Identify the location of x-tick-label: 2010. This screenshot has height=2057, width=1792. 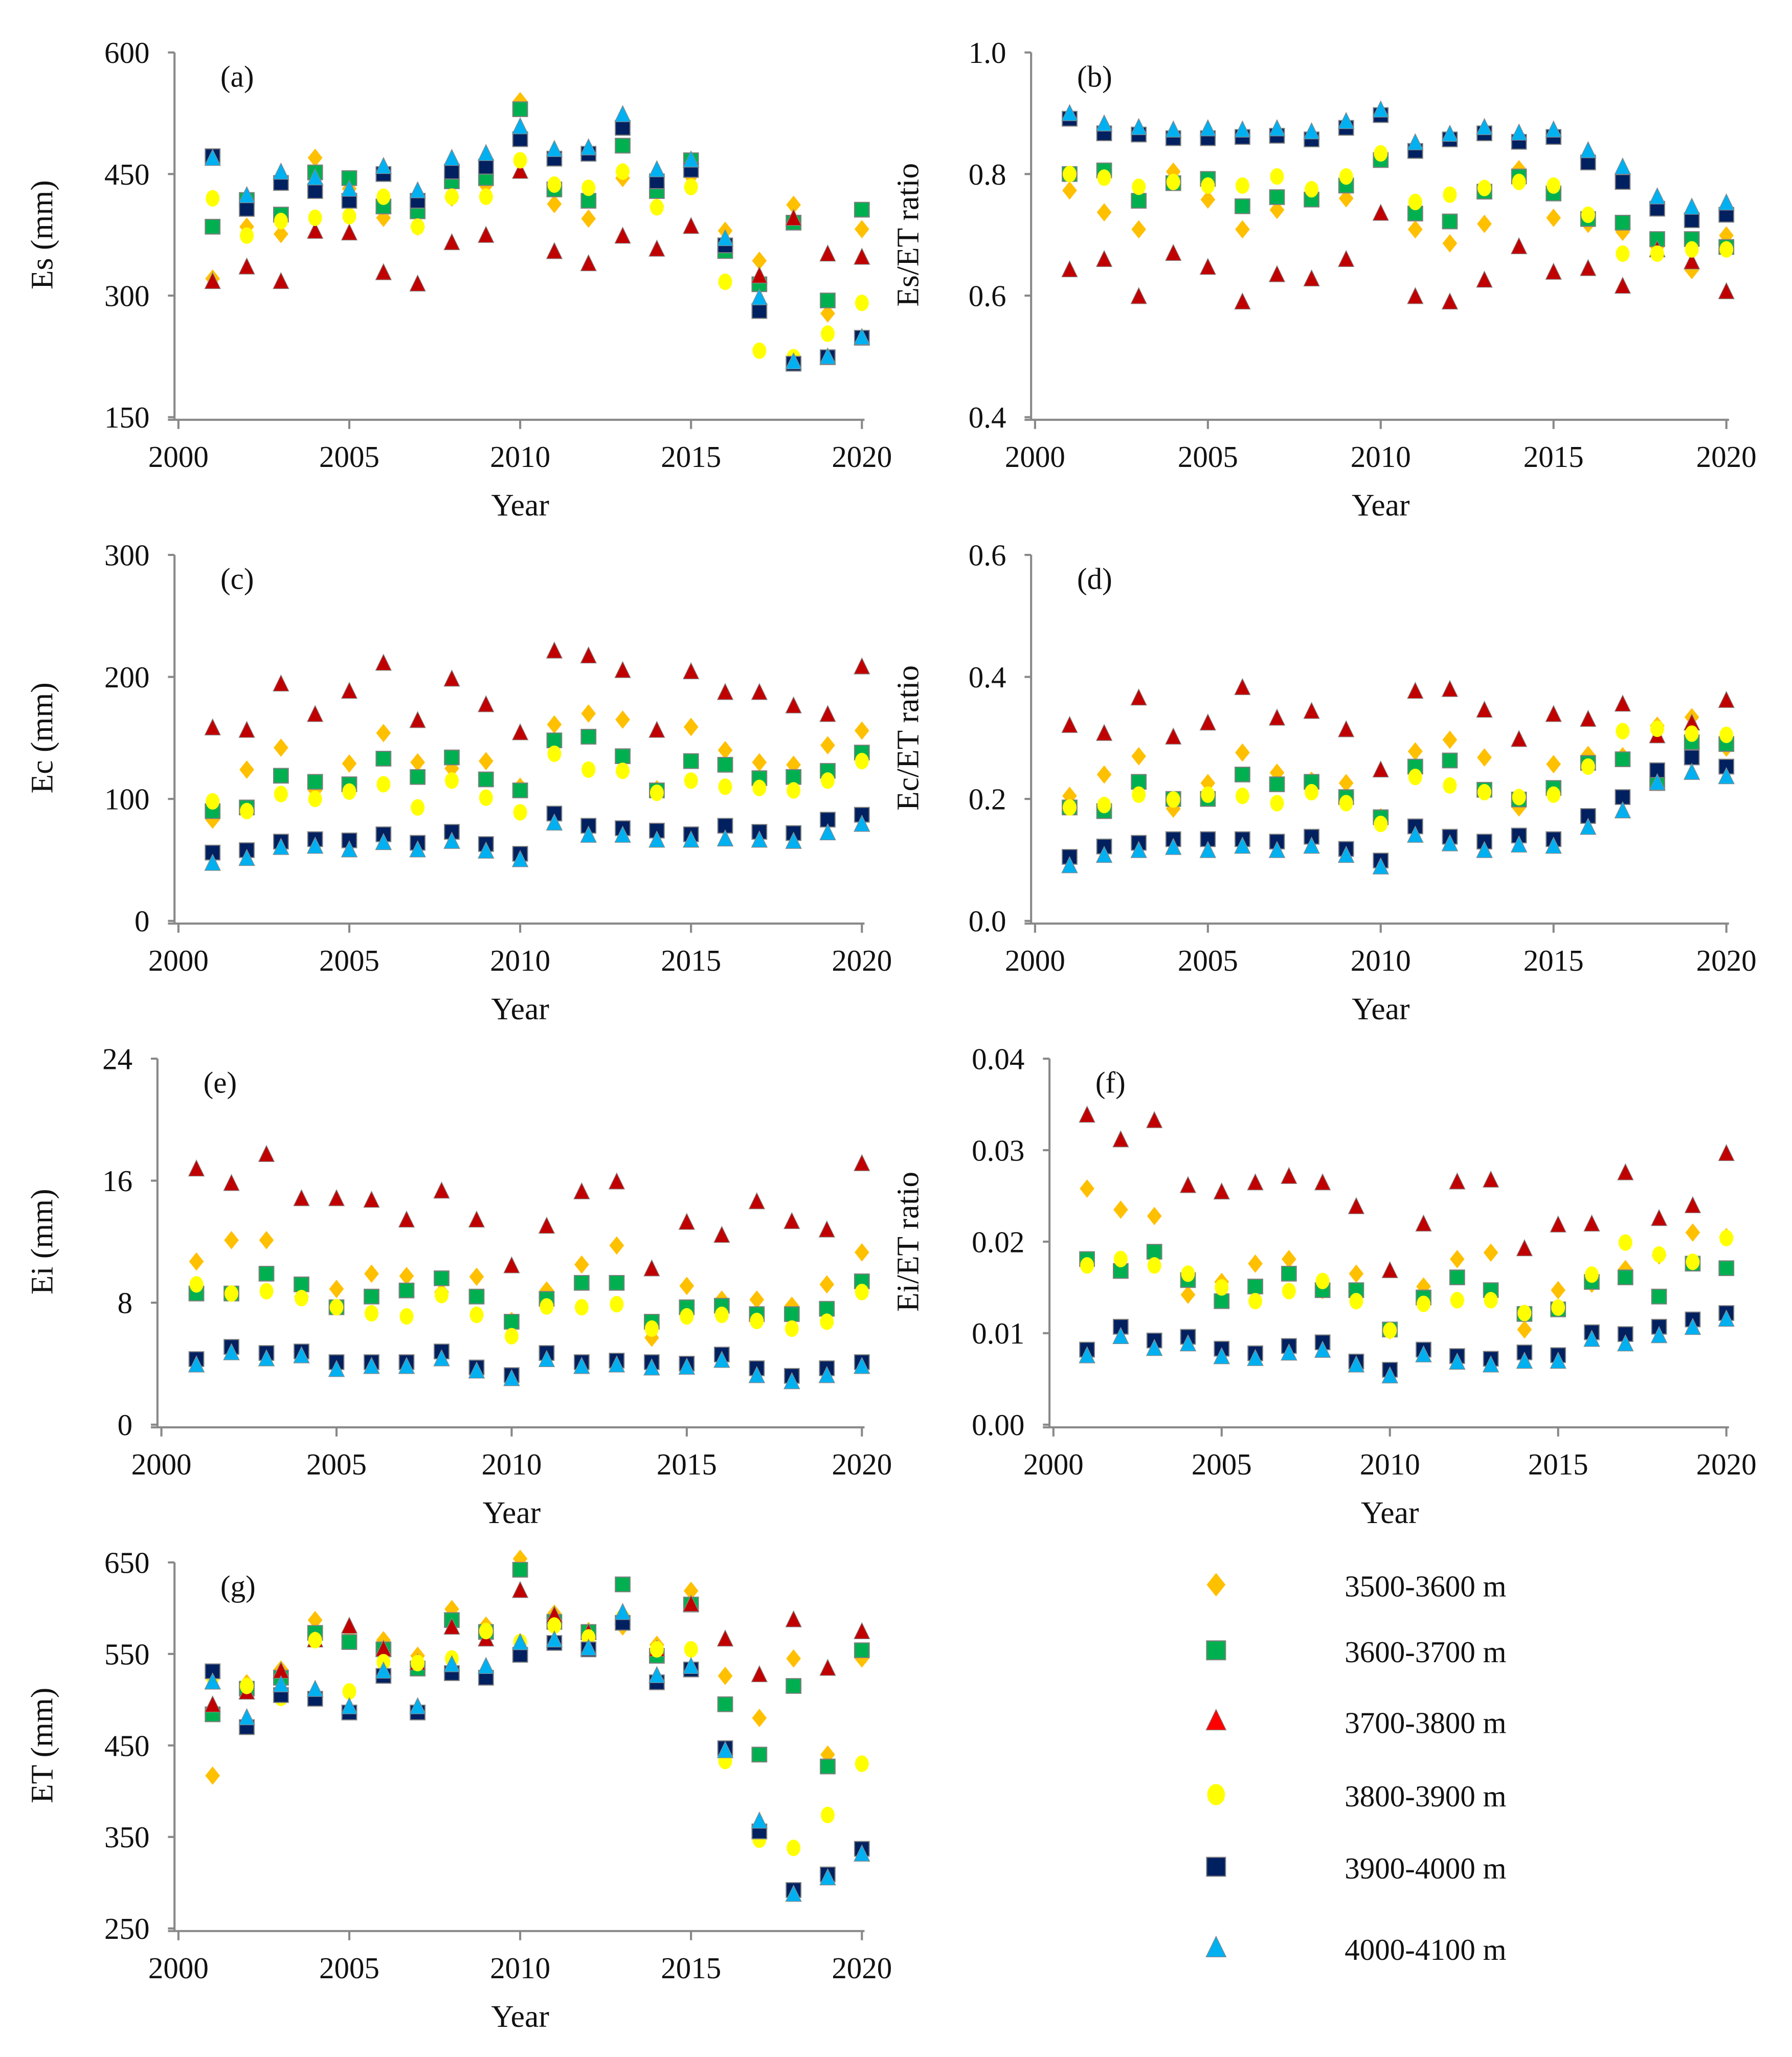
(1390, 1464).